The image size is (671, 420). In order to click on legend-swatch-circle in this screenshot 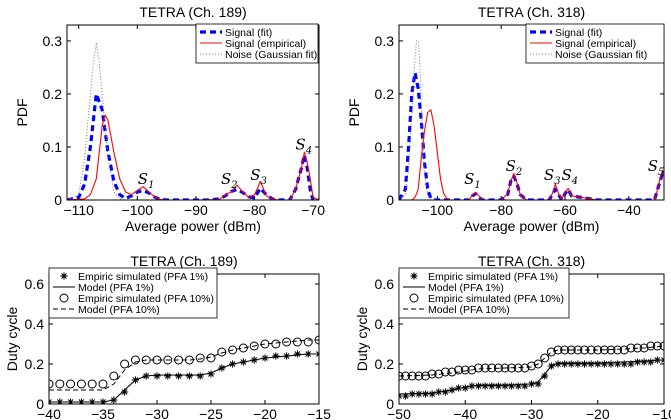, I will do `click(64, 298)`.